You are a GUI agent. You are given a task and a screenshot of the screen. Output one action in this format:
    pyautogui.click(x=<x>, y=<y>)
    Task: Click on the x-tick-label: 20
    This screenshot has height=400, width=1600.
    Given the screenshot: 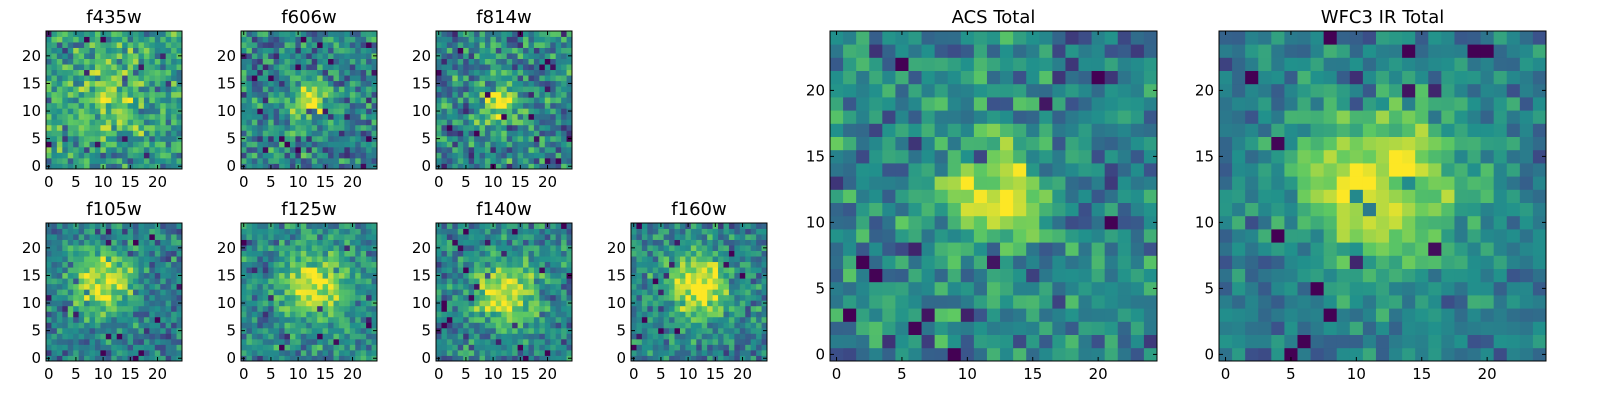 What is the action you would take?
    pyautogui.click(x=742, y=374)
    